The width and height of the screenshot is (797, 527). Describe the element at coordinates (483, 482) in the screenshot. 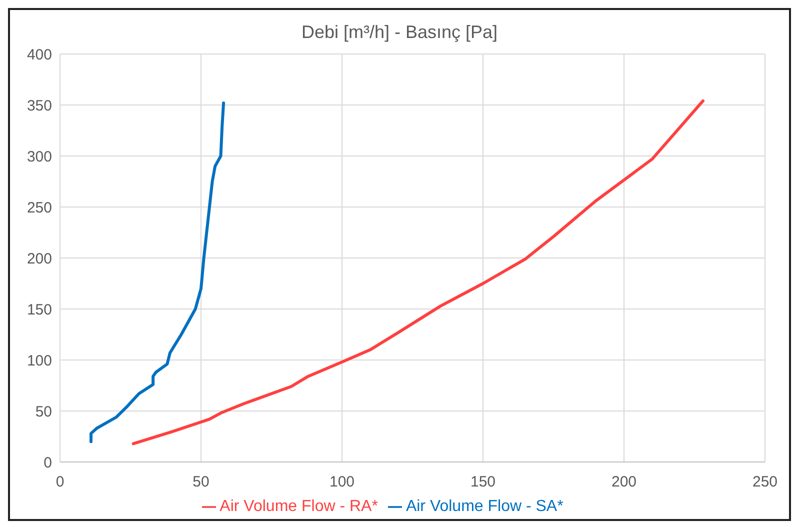

I see `x-tick-label: 150` at that location.